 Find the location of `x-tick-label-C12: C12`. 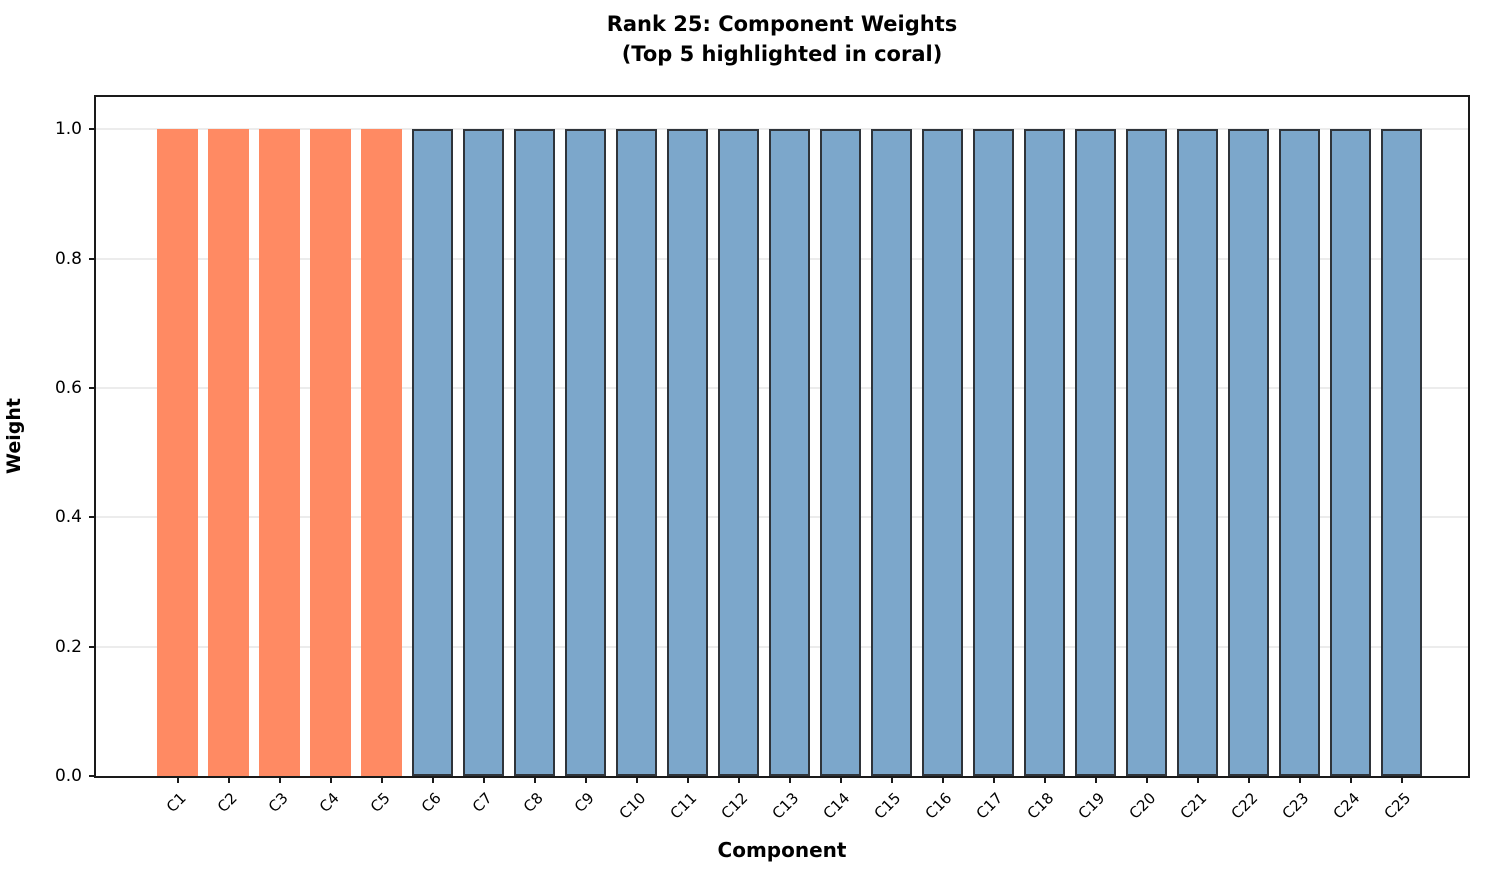

x-tick-label-C12: C12 is located at coordinates (734, 806).